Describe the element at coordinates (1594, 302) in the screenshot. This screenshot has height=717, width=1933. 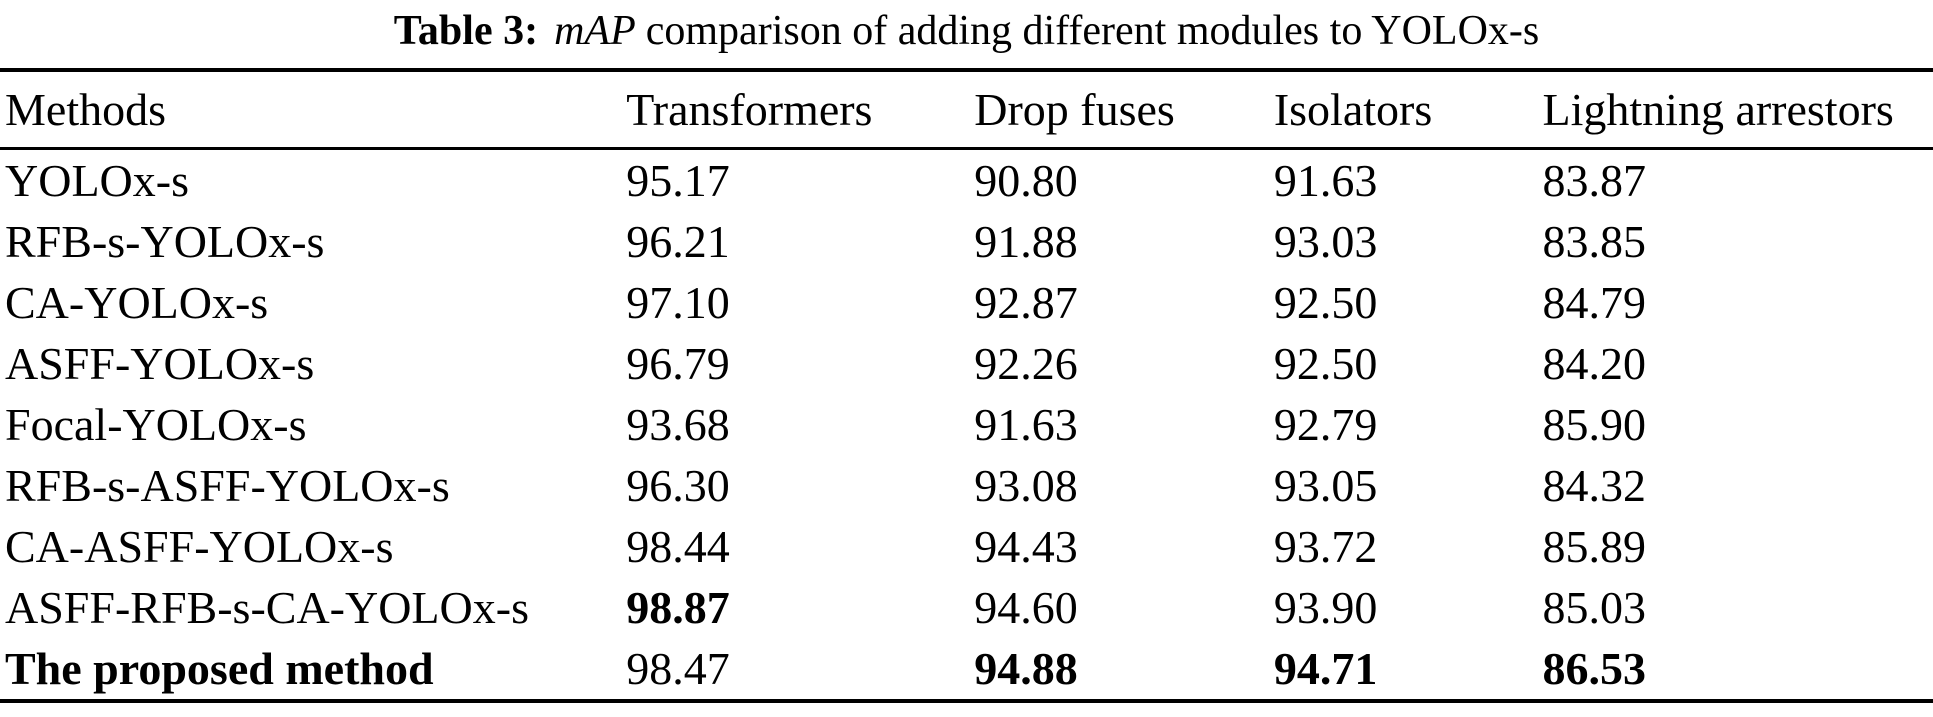
I see `value-cell: 84.79` at that location.